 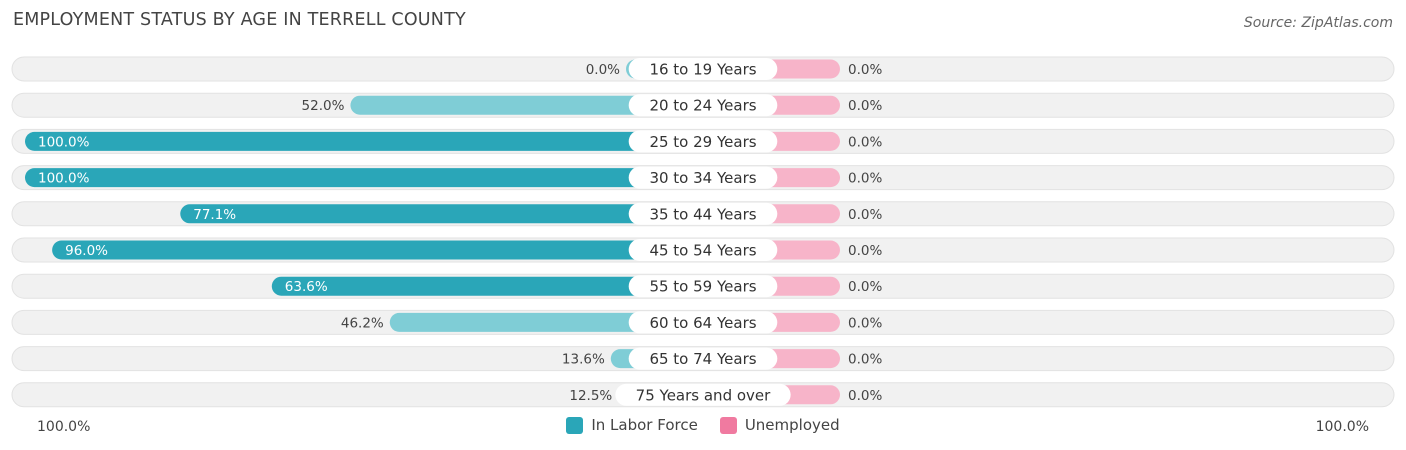 What do you see at coordinates (792, 425) in the screenshot?
I see `legend-label-unemployed: Unemployed` at bounding box center [792, 425].